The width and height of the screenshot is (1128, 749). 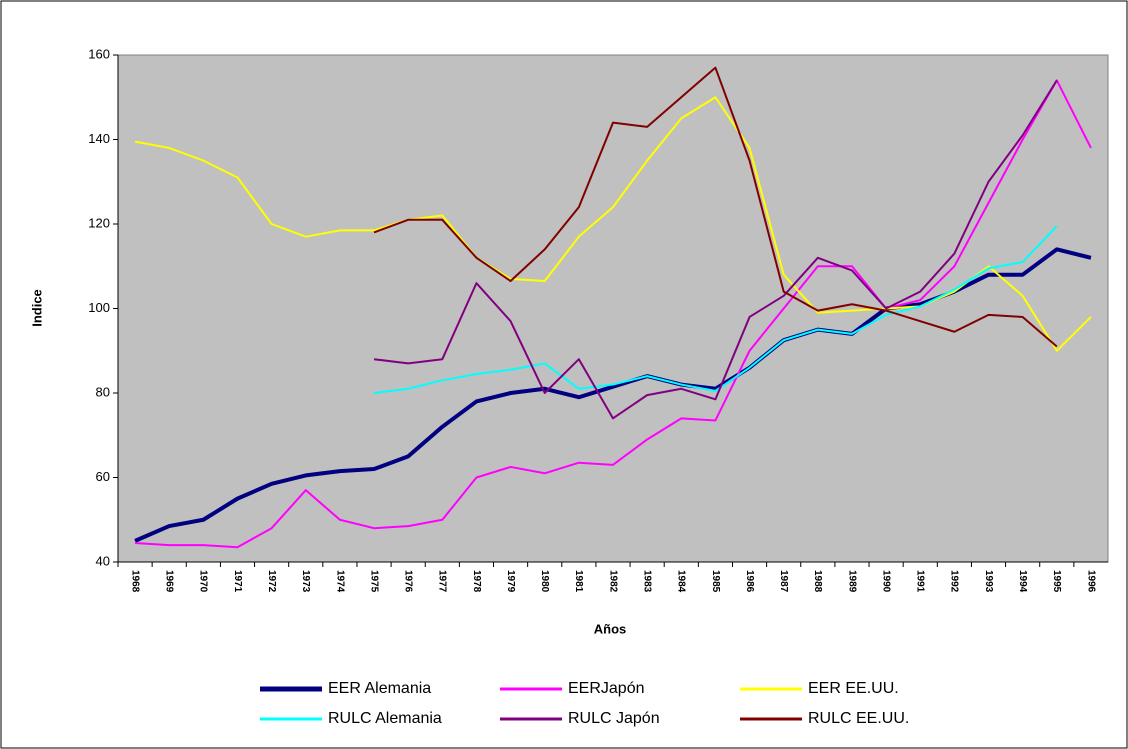 What do you see at coordinates (476, 581) in the screenshot?
I see `x-tick-label: 1978` at bounding box center [476, 581].